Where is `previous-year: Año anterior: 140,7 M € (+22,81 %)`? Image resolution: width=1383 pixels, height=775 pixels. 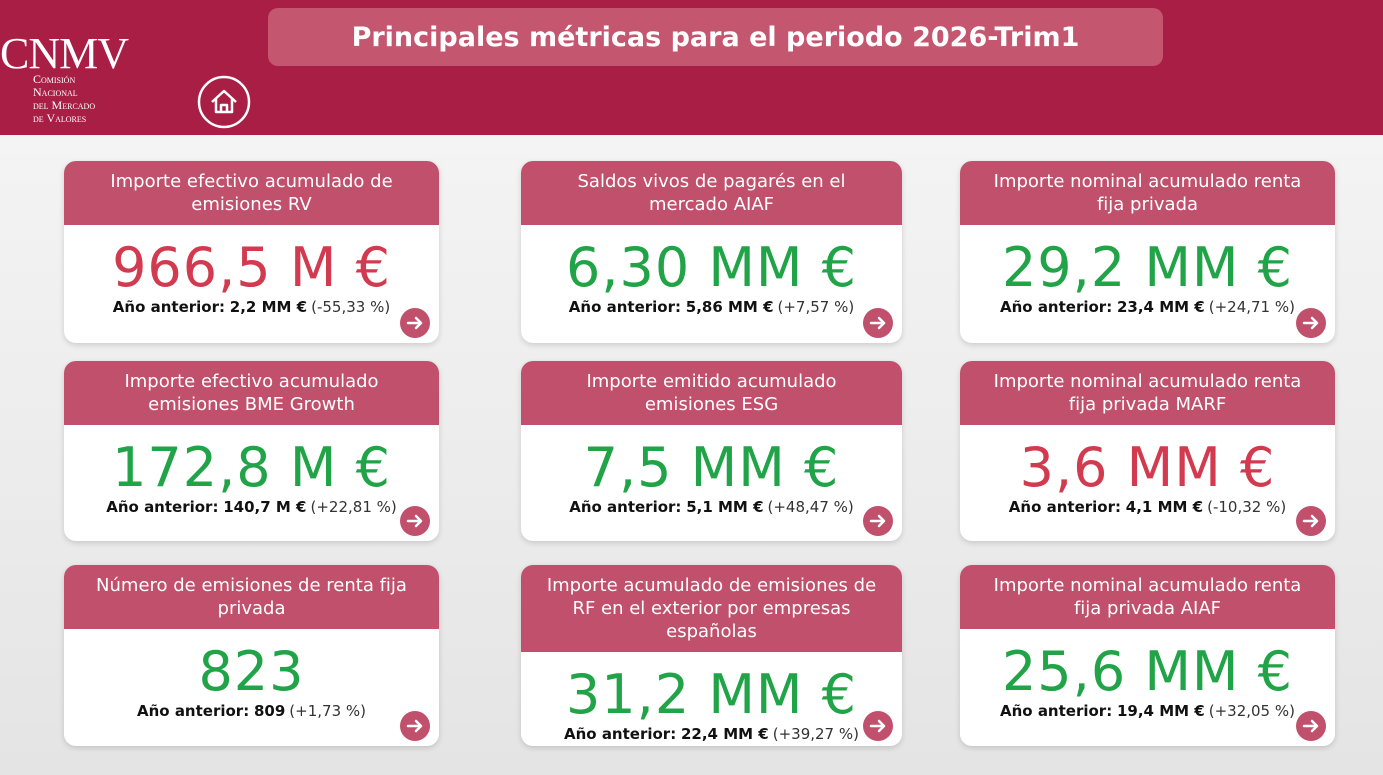 previous-year: Año anterior: 140,7 M € (+22,81 %) is located at coordinates (251, 507).